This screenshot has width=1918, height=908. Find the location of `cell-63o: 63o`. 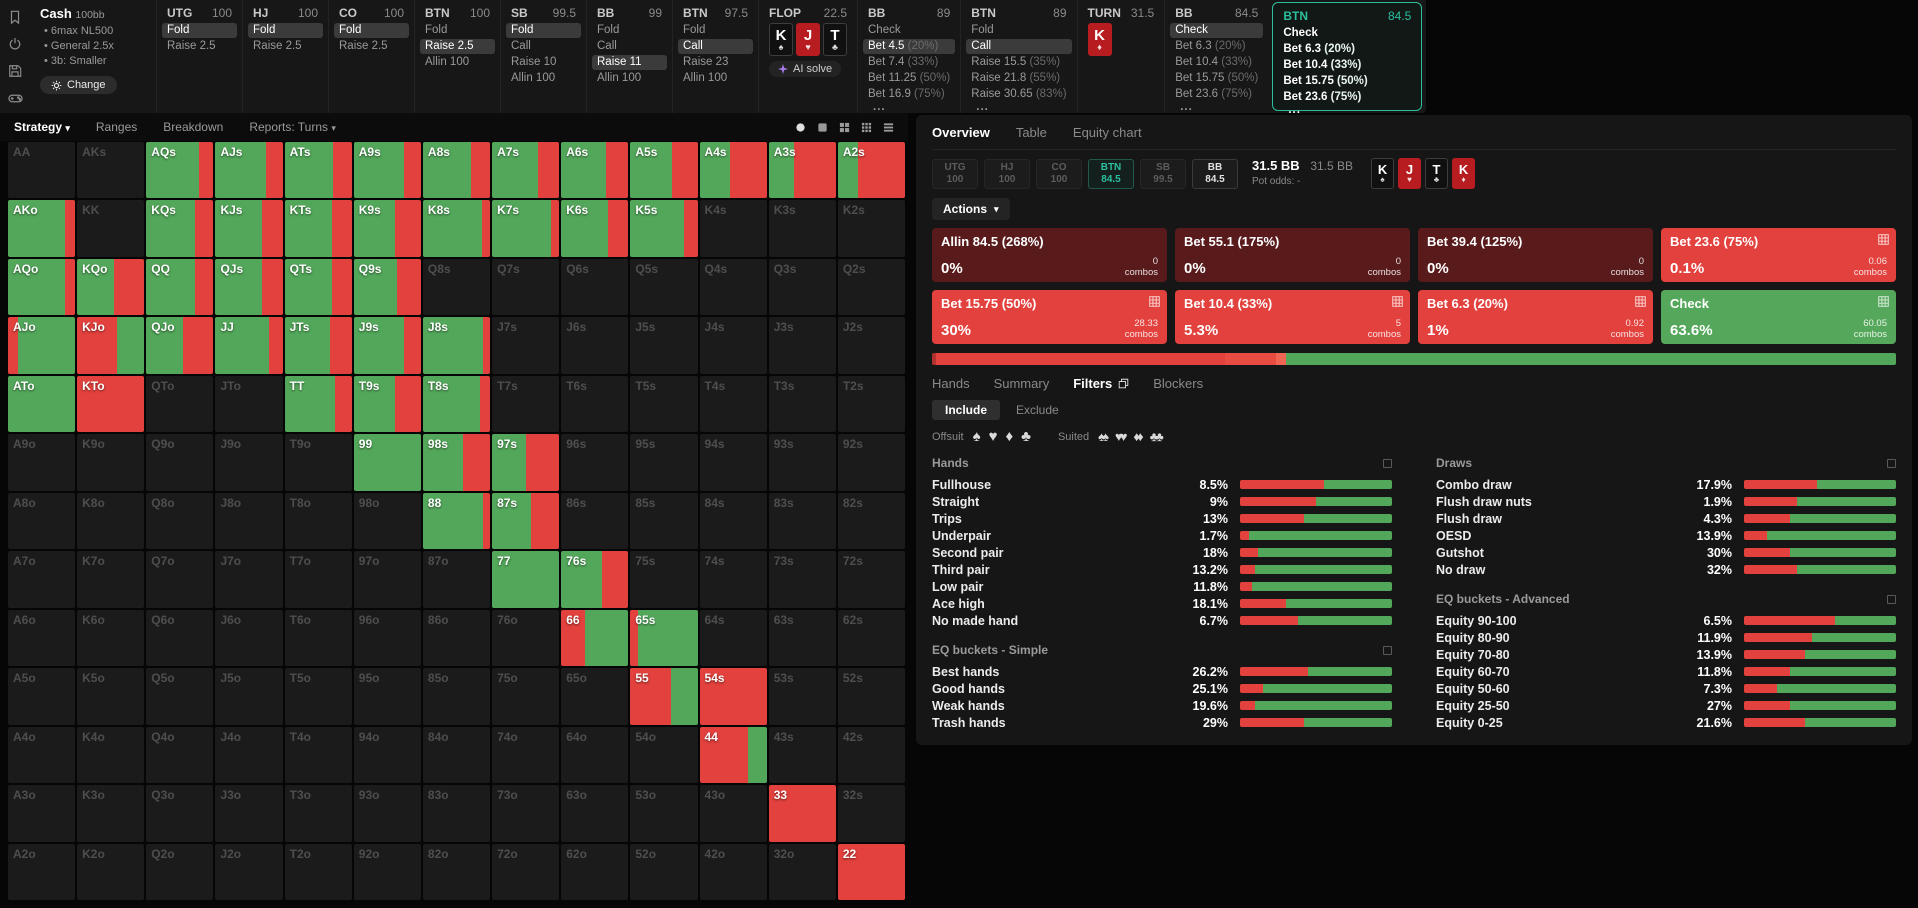

cell-63o: 63o is located at coordinates (595, 813).